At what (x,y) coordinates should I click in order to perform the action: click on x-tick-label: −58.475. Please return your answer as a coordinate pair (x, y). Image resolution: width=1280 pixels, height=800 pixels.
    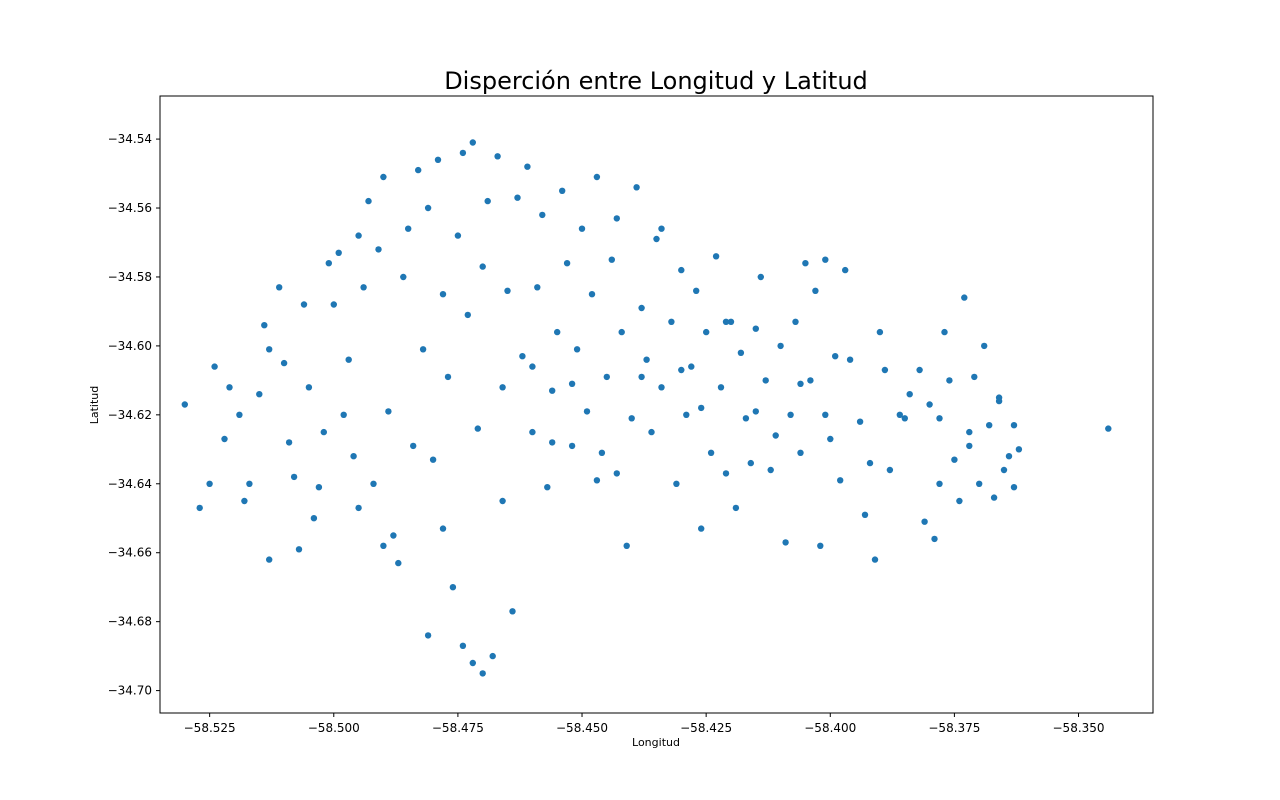
    Looking at the image, I should click on (458, 728).